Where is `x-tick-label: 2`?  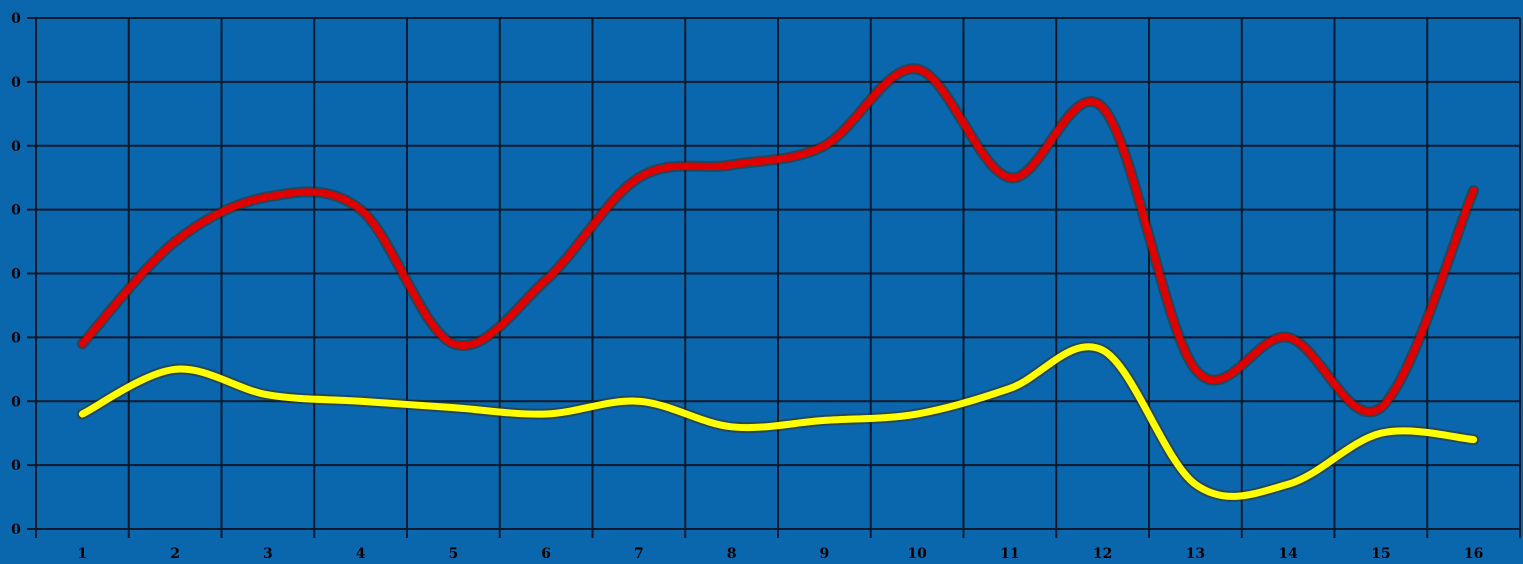
x-tick-label: 2 is located at coordinates (175, 554).